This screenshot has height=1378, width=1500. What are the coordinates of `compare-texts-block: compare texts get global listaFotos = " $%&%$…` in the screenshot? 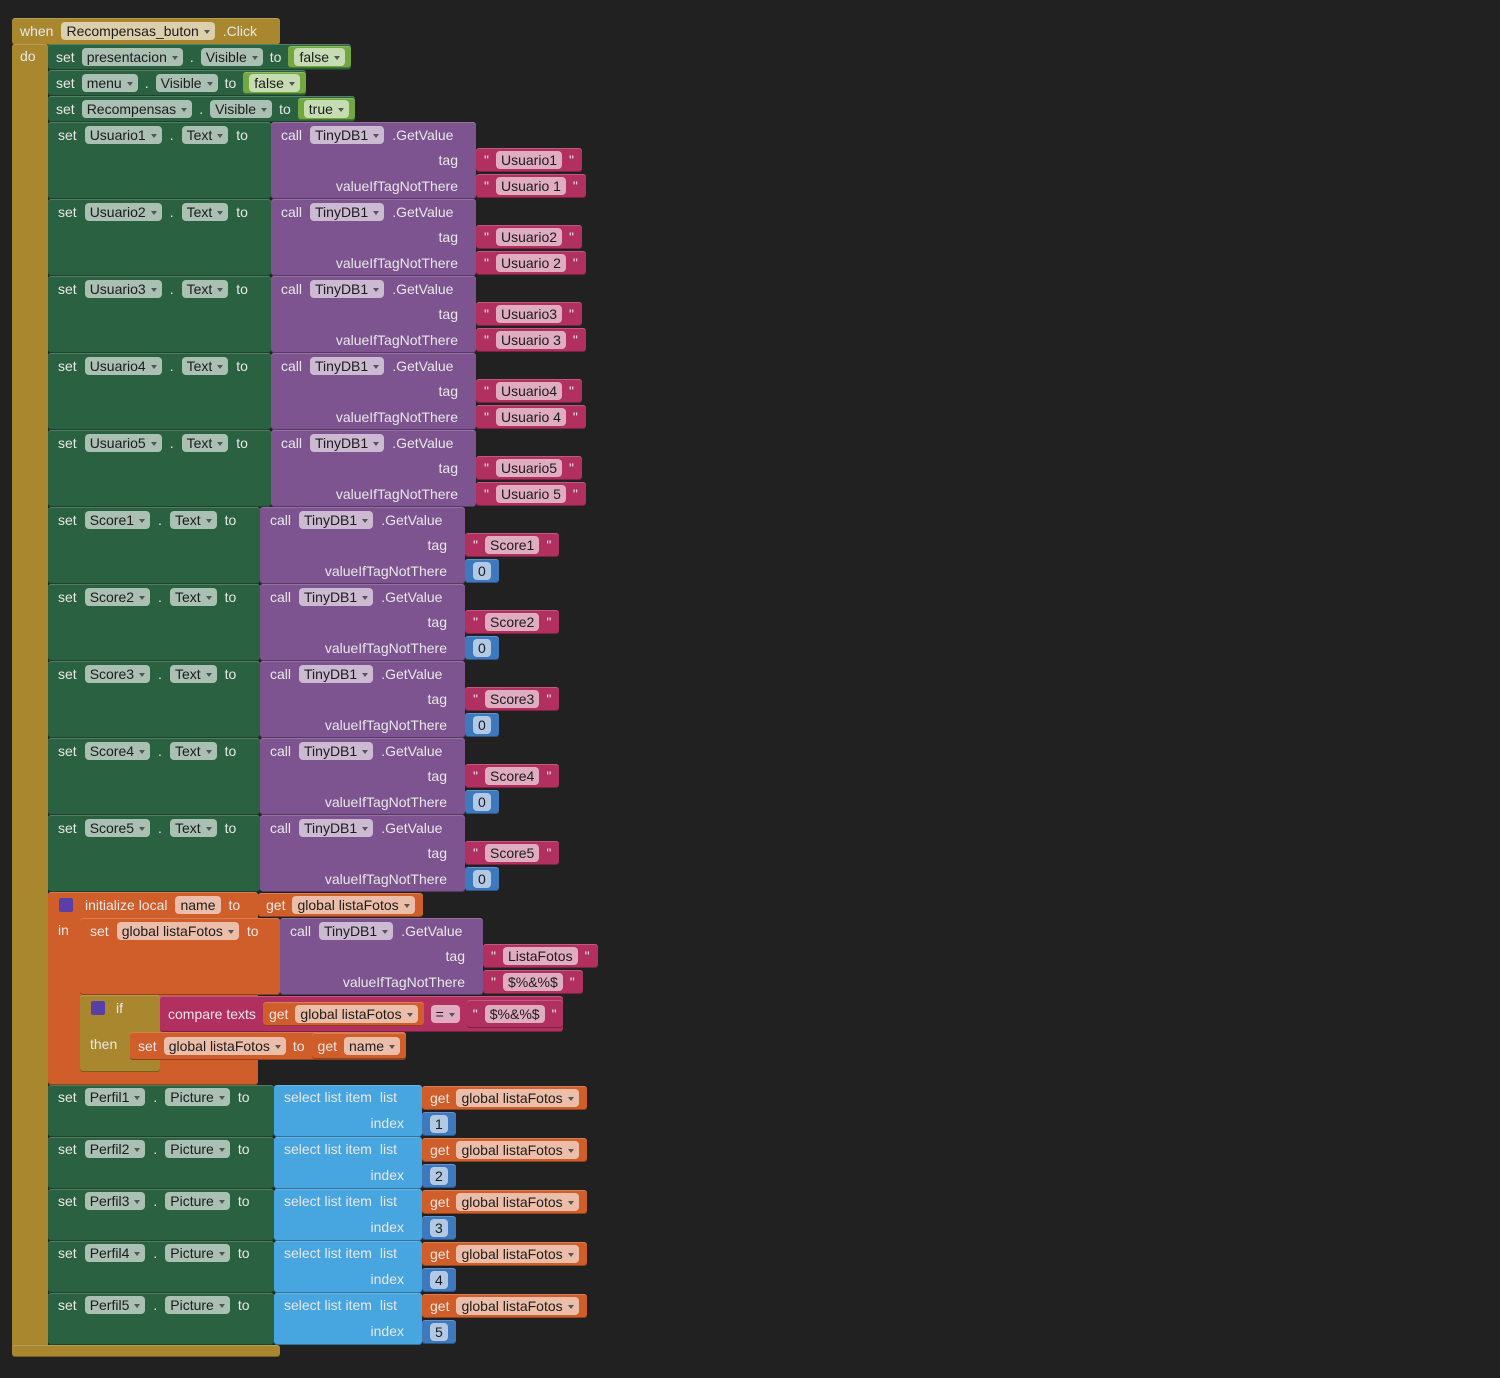 It's located at (361, 1014).